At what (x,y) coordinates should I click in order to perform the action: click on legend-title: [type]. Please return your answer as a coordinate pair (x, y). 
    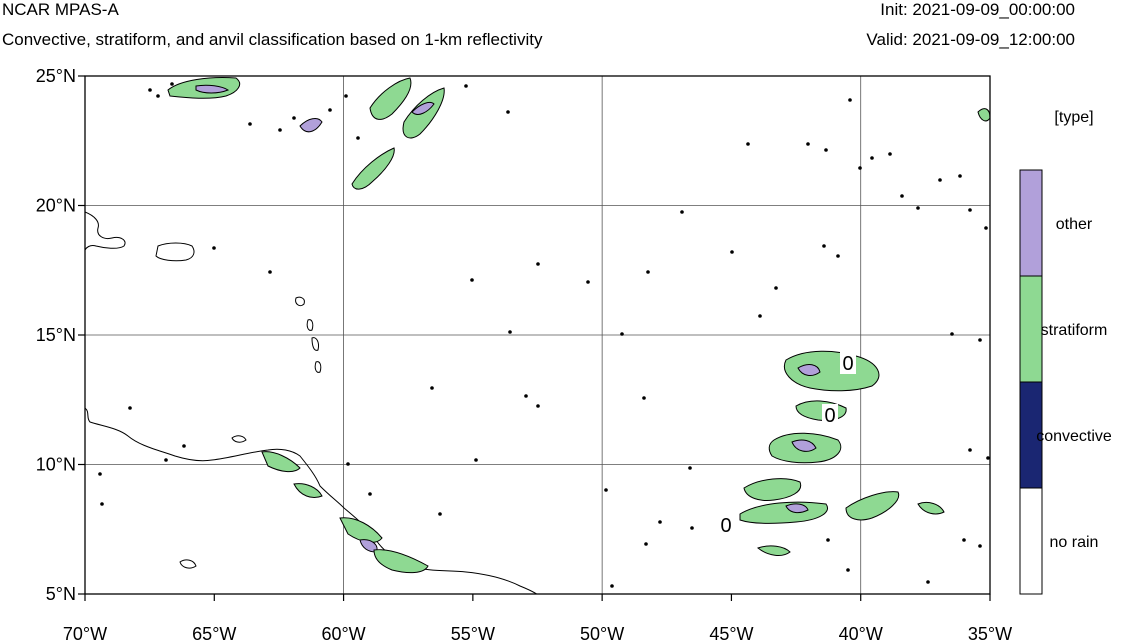
    Looking at the image, I should click on (1073, 117).